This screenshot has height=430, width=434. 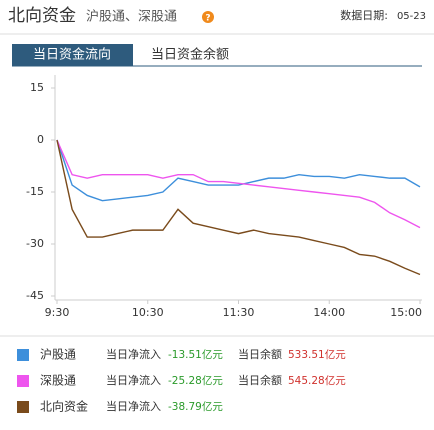 I want to click on balance-value: 533.51亿元, so click(x=317, y=354).